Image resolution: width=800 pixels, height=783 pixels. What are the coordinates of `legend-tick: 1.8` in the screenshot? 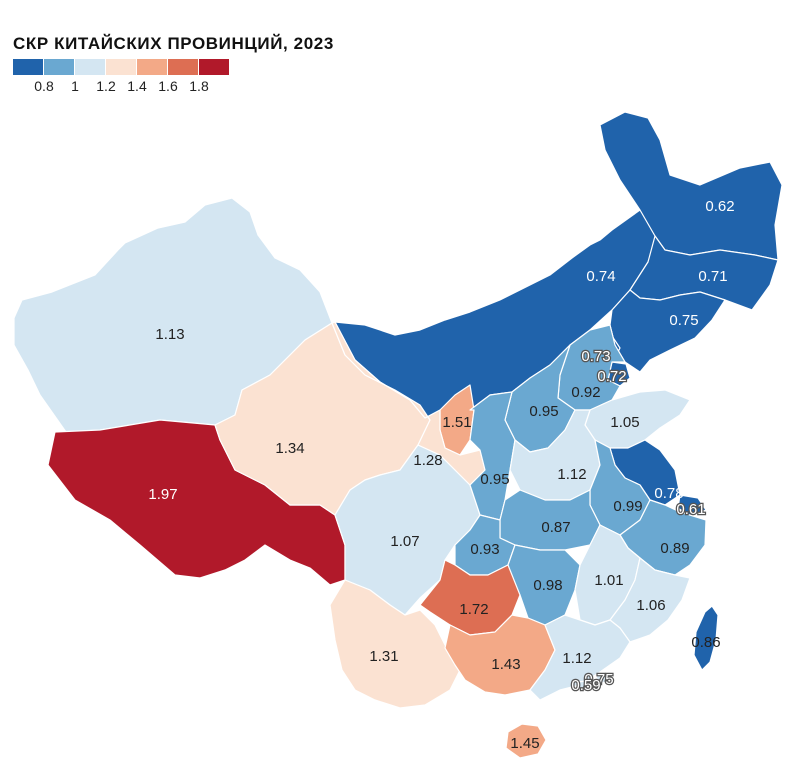 It's located at (199, 86).